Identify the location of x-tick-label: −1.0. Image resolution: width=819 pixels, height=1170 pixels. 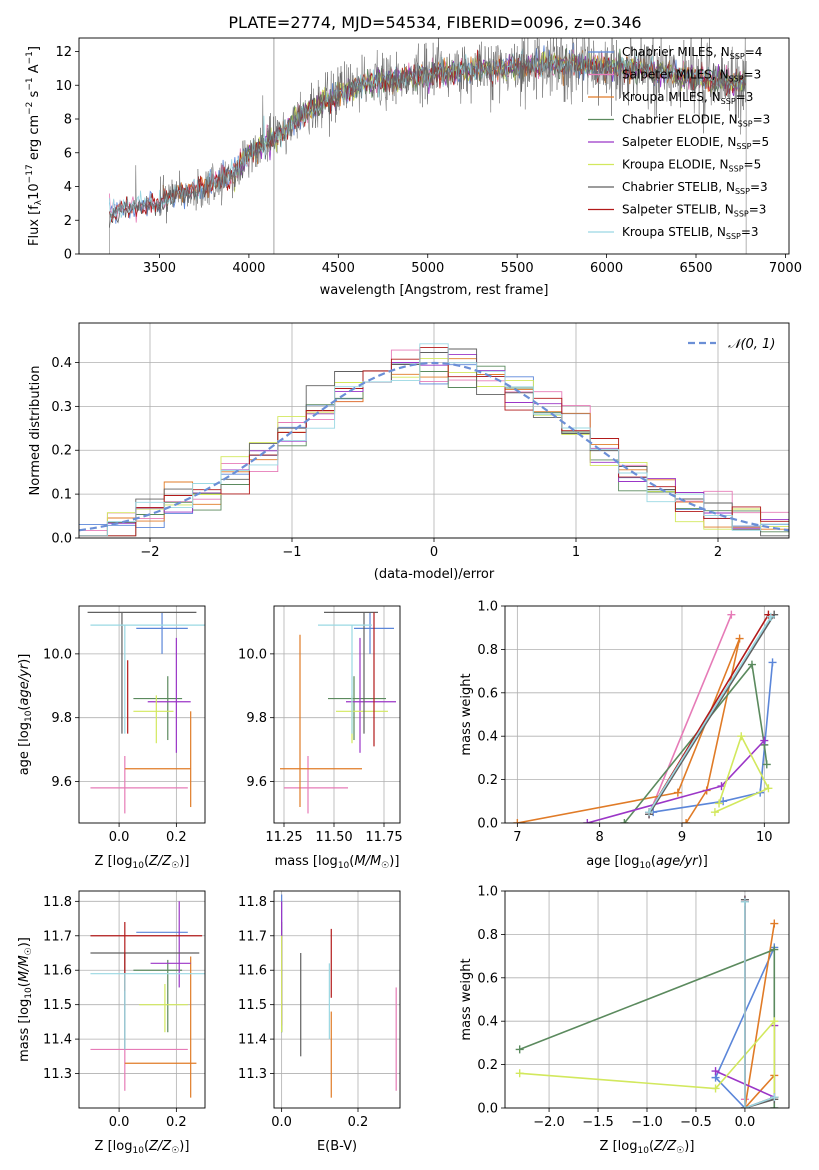
(647, 1122).